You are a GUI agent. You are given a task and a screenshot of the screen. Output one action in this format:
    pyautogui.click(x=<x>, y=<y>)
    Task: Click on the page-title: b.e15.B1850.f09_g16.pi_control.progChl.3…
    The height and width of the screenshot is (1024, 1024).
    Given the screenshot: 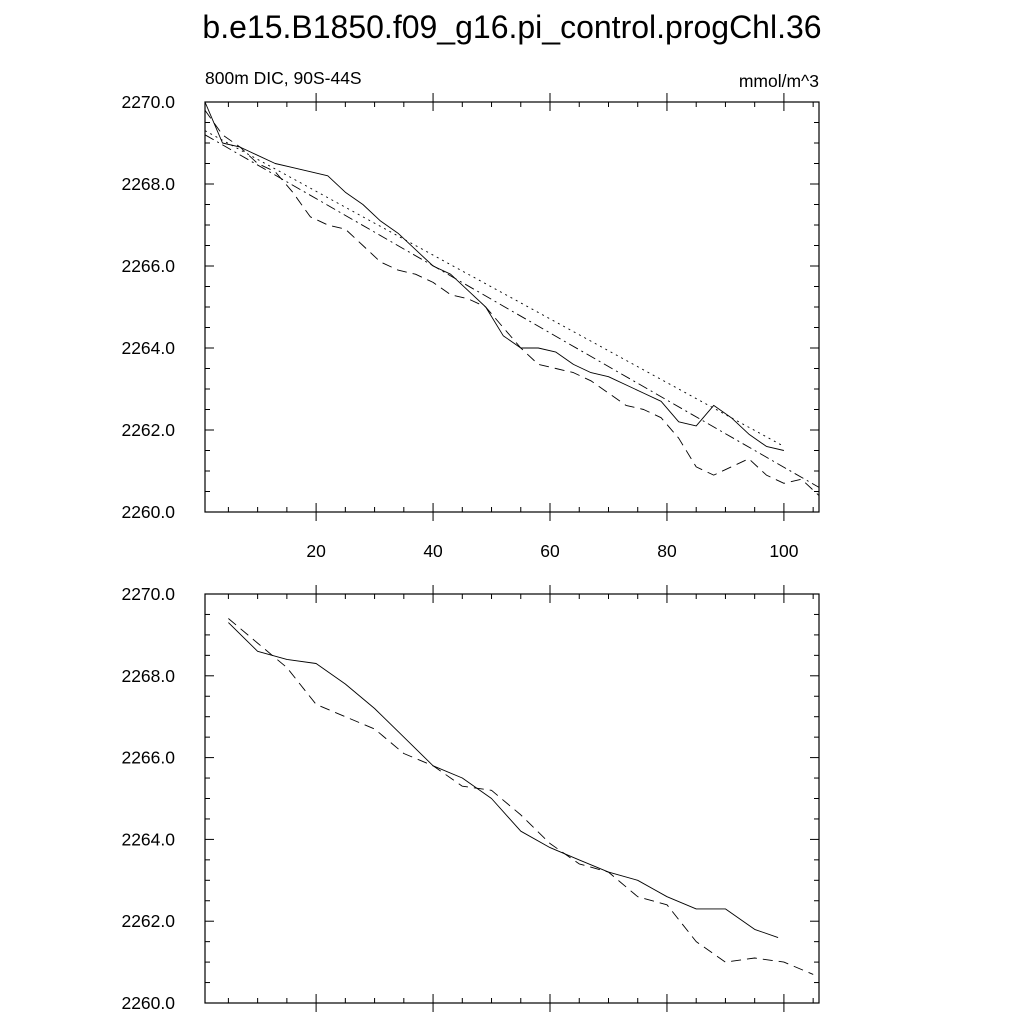 What is the action you would take?
    pyautogui.click(x=511, y=27)
    